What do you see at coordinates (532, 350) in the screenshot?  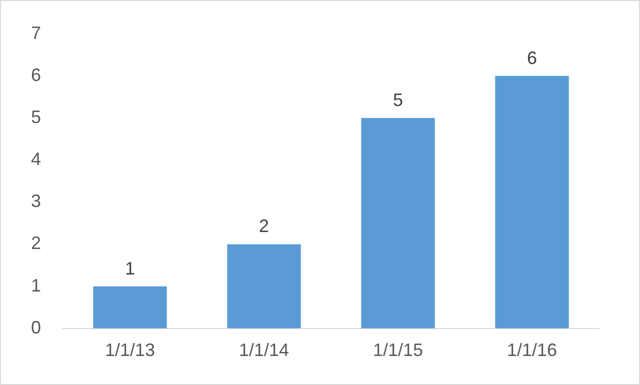 I see `x-tick-label: 1/1/16` at bounding box center [532, 350].